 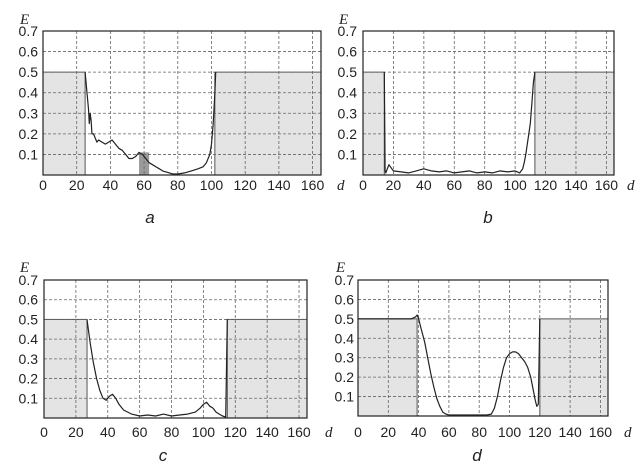 What do you see at coordinates (487, 217) in the screenshot?
I see `panel-caption: b` at bounding box center [487, 217].